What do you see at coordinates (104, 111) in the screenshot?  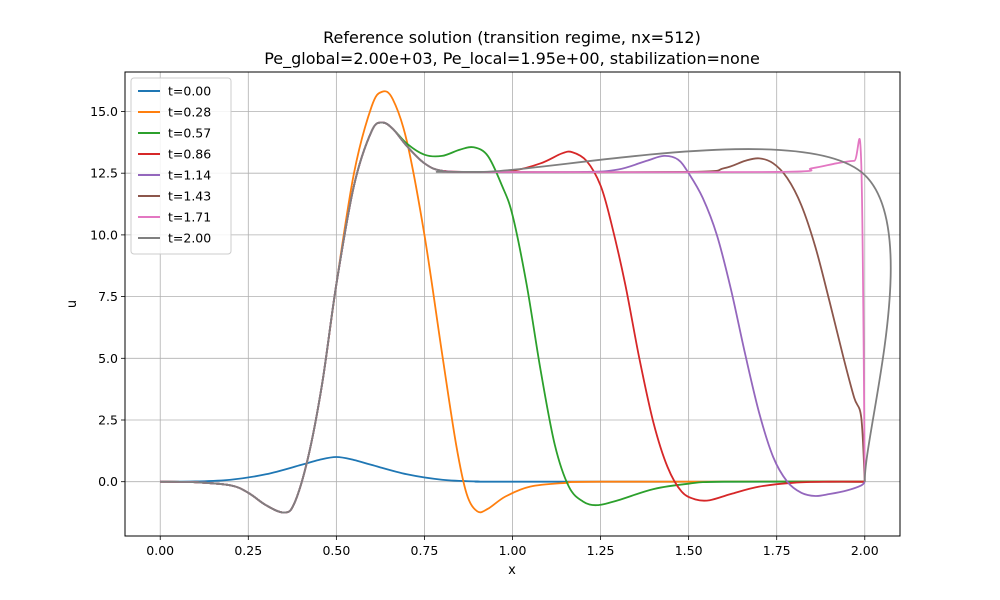 I see `y-tick-label: 15.0` at bounding box center [104, 111].